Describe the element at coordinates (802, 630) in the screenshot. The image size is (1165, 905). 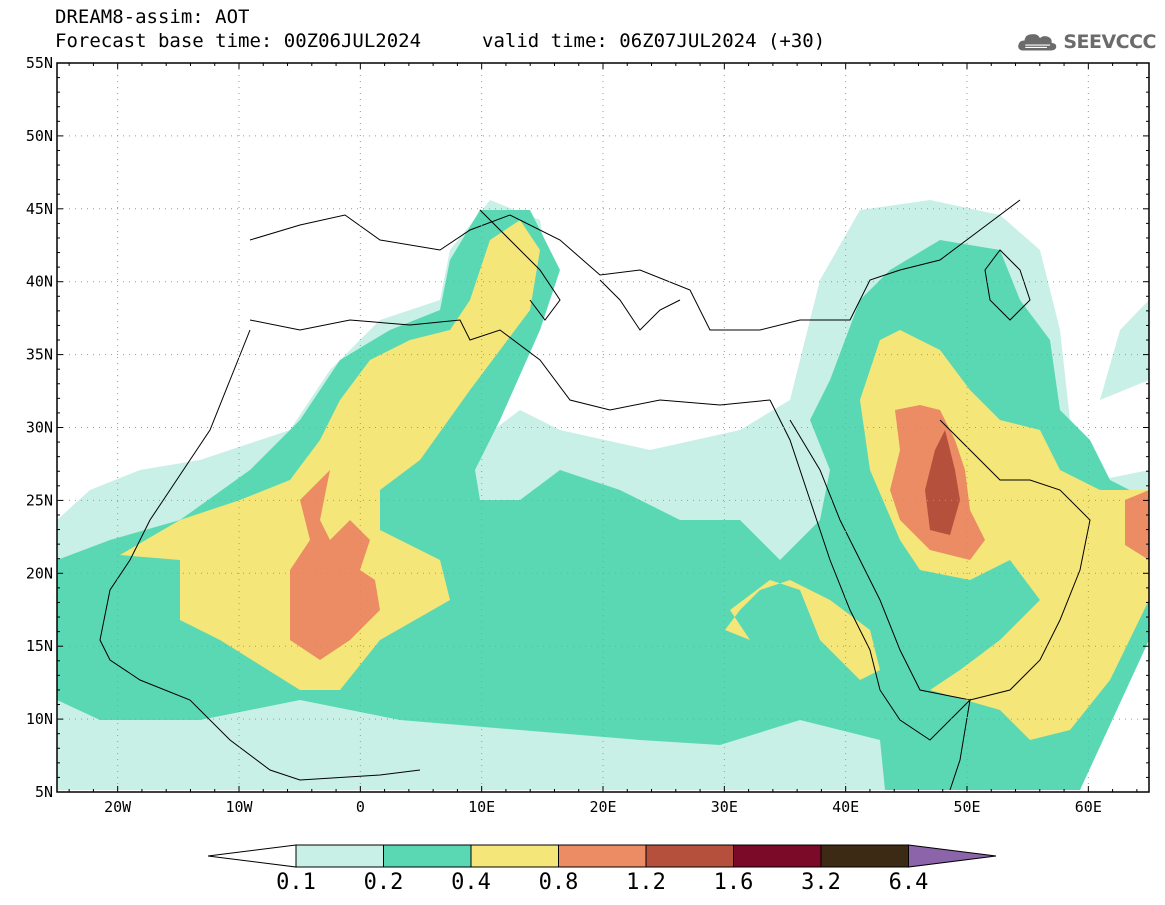
I see `aot-band-0.4-sudan` at that location.